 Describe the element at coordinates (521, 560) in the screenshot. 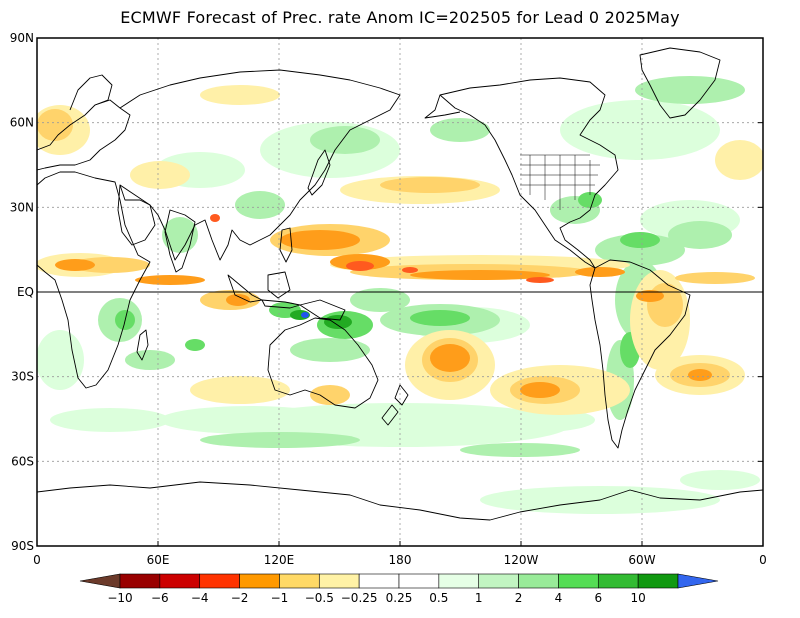

I see `lon-label: 120W` at that location.